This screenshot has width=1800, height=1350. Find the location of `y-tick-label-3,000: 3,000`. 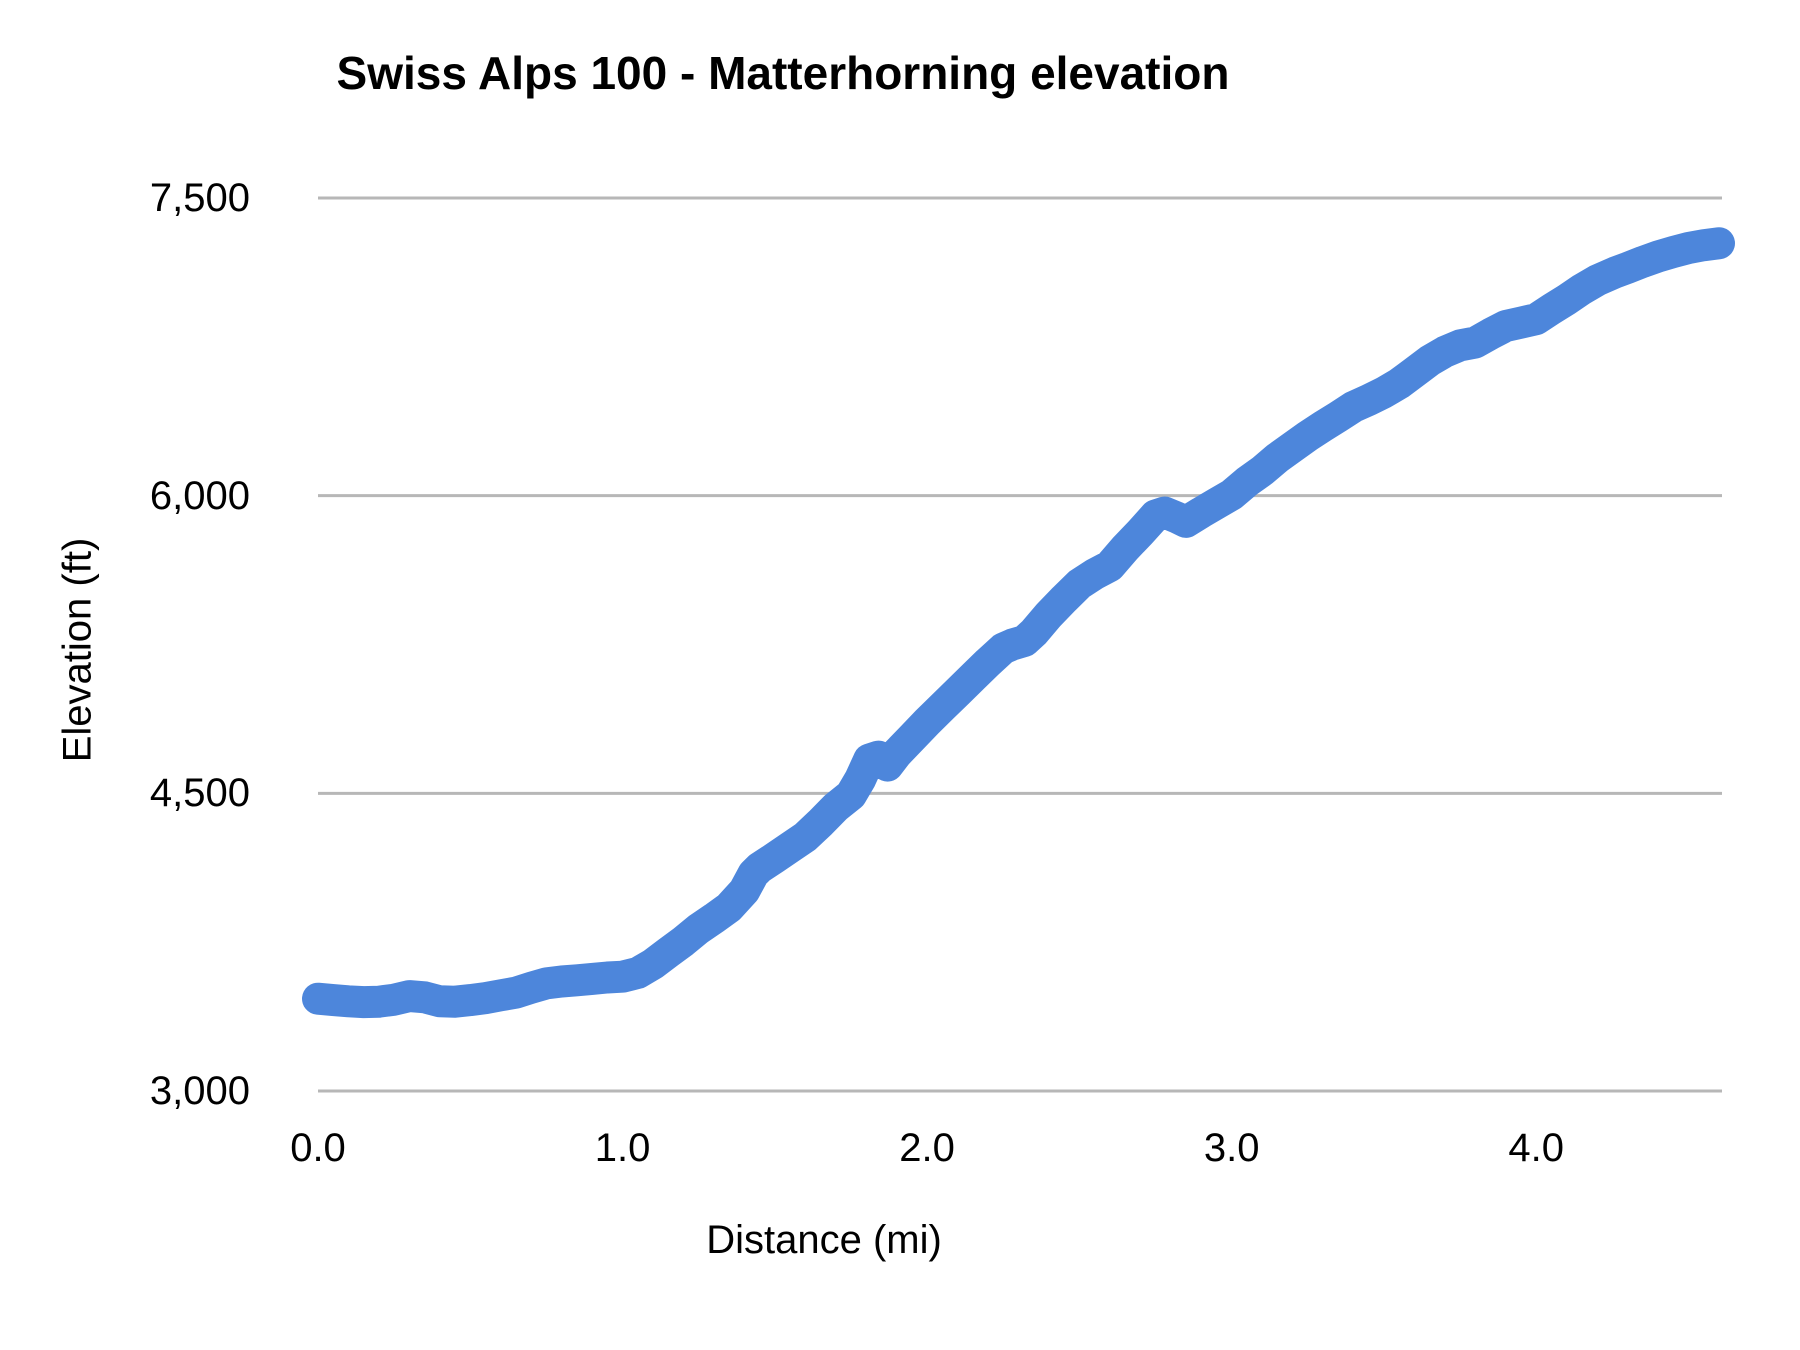

y-tick-label-3,000: 3,000 is located at coordinates (199, 1091).